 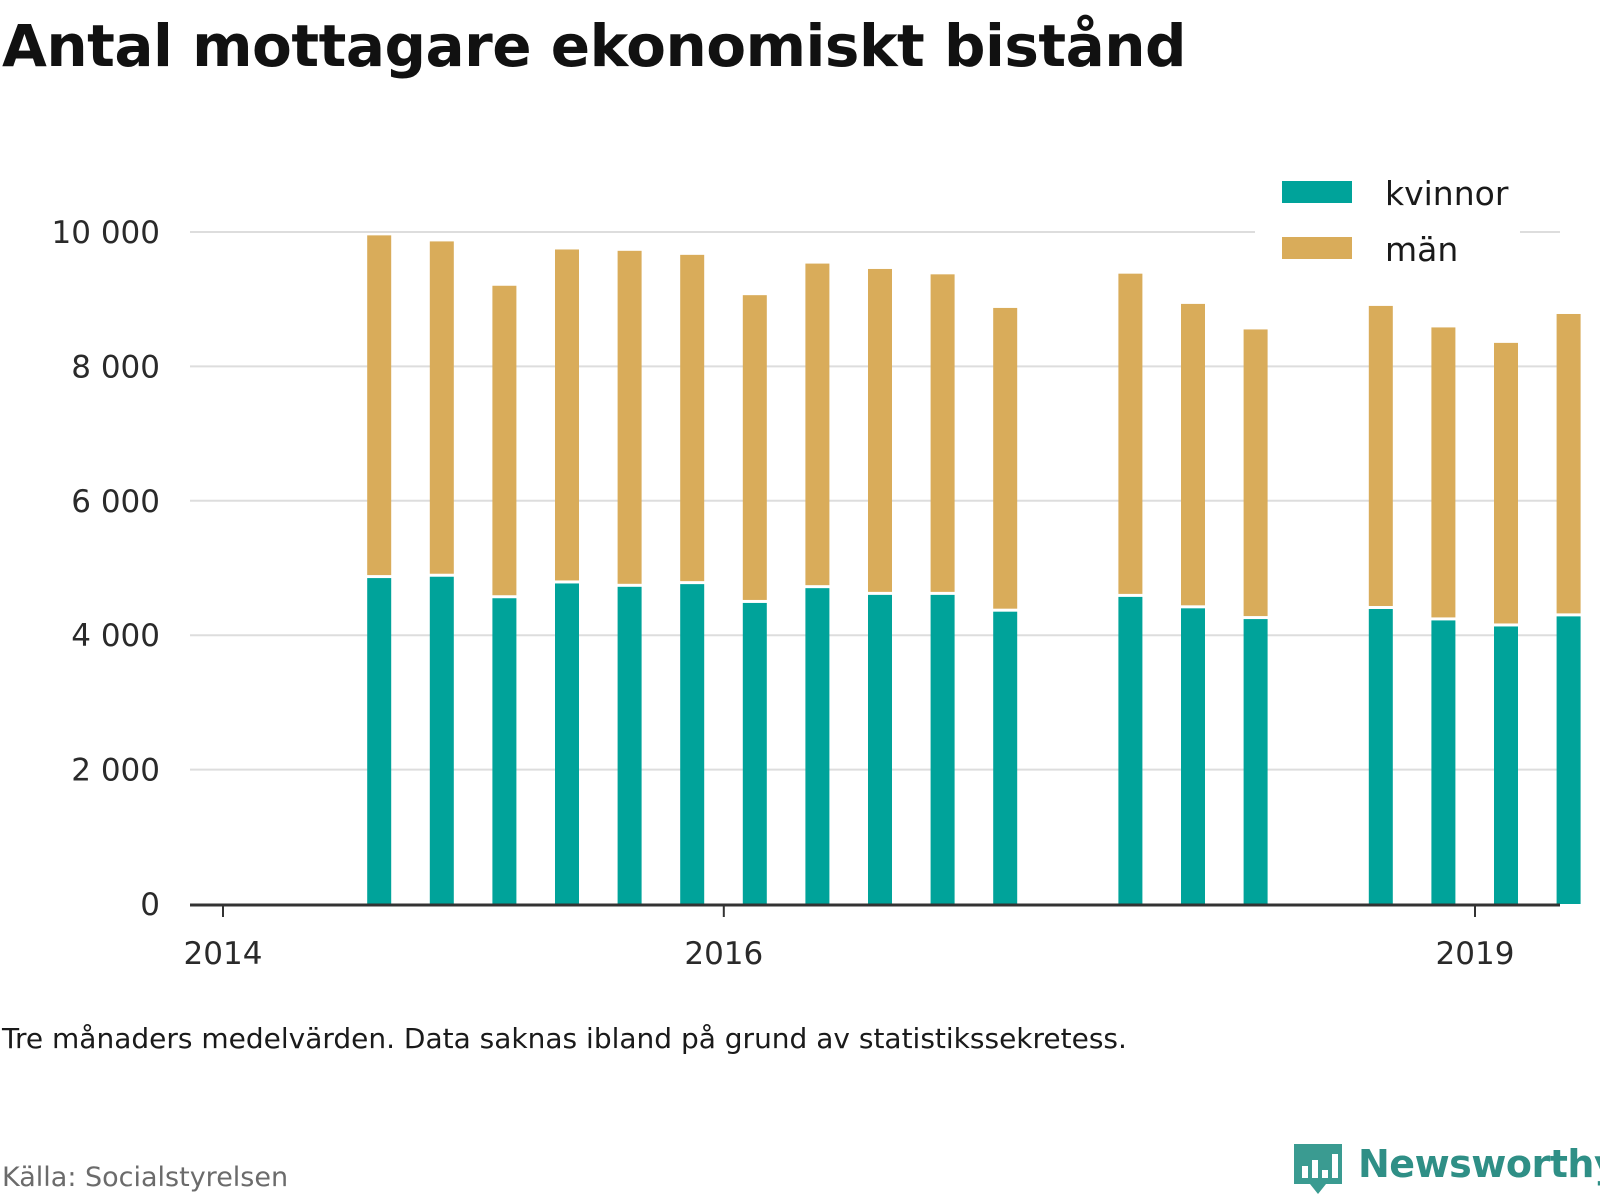 What do you see at coordinates (150, 905) in the screenshot?
I see `y-tick-label: 0` at bounding box center [150, 905].